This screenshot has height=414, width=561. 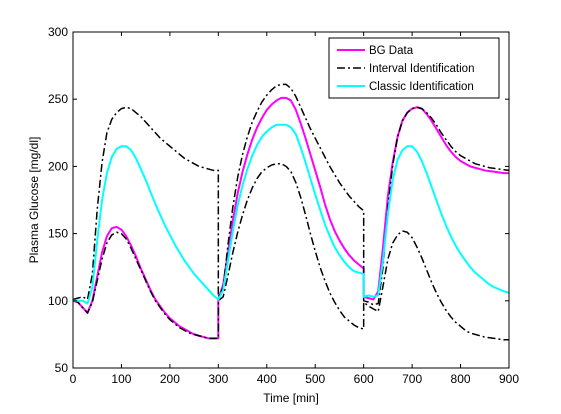 I want to click on y-tick-label: 250, so click(x=58, y=99).